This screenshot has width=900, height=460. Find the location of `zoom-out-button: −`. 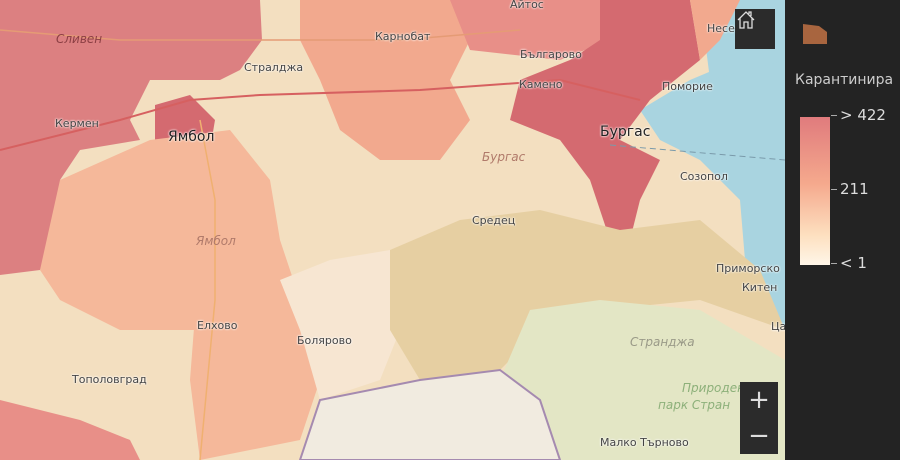

zoom-out-button: − is located at coordinates (759, 436).